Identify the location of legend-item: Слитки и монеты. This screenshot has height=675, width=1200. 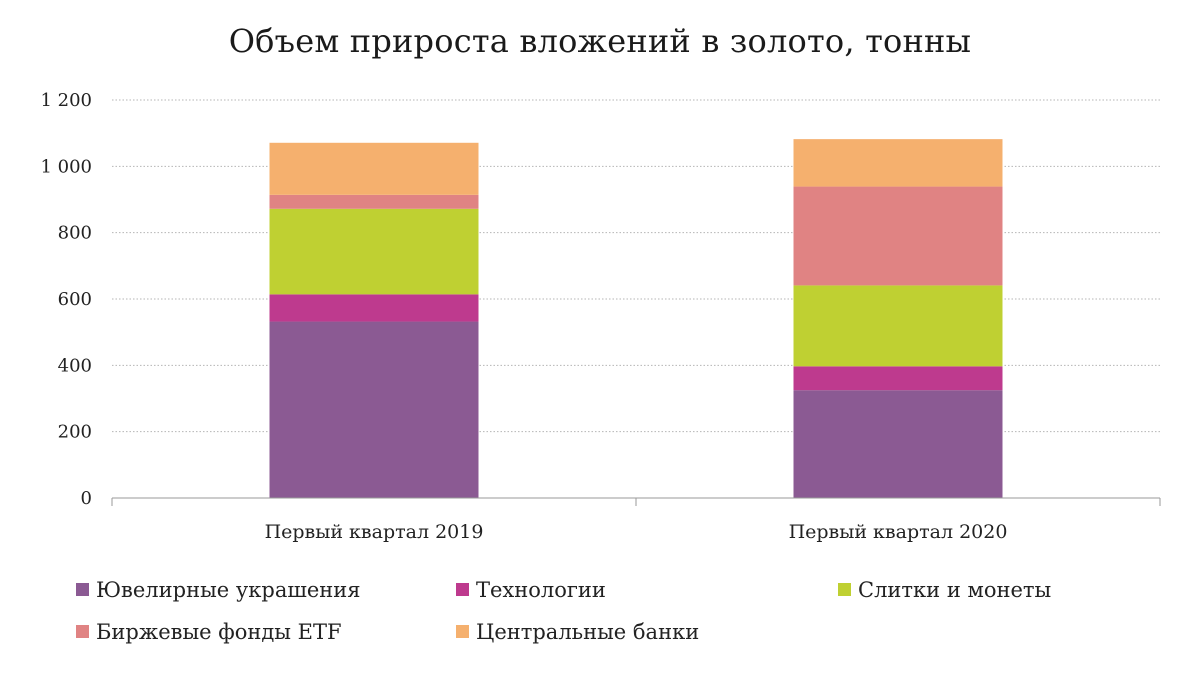
(944, 590).